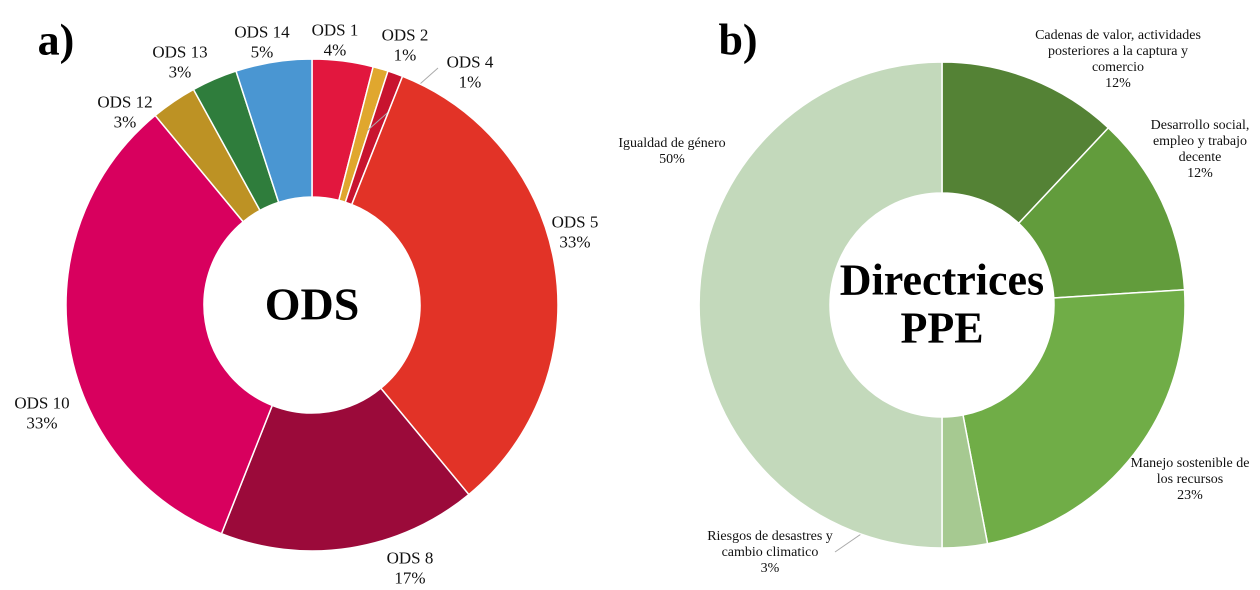 Image resolution: width=1260 pixels, height=590 pixels. What do you see at coordinates (262, 51) in the screenshot?
I see `value-label: 5%` at bounding box center [262, 51].